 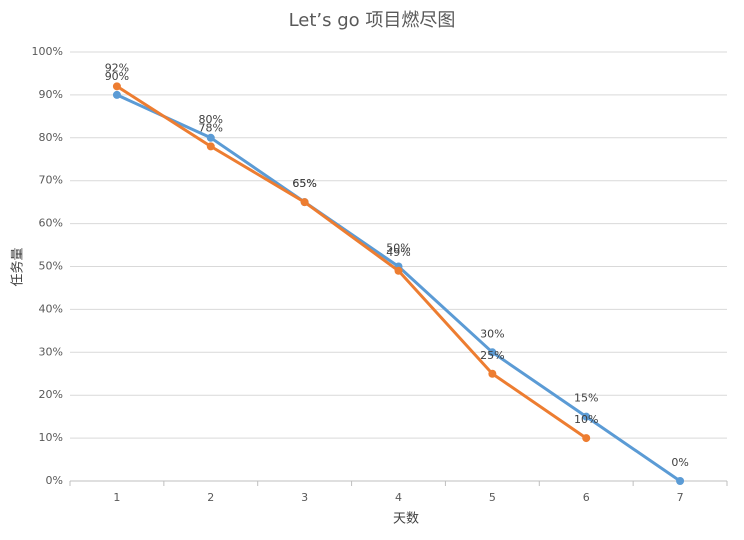 I want to click on y-tick-label: 90%, so click(x=51, y=94).